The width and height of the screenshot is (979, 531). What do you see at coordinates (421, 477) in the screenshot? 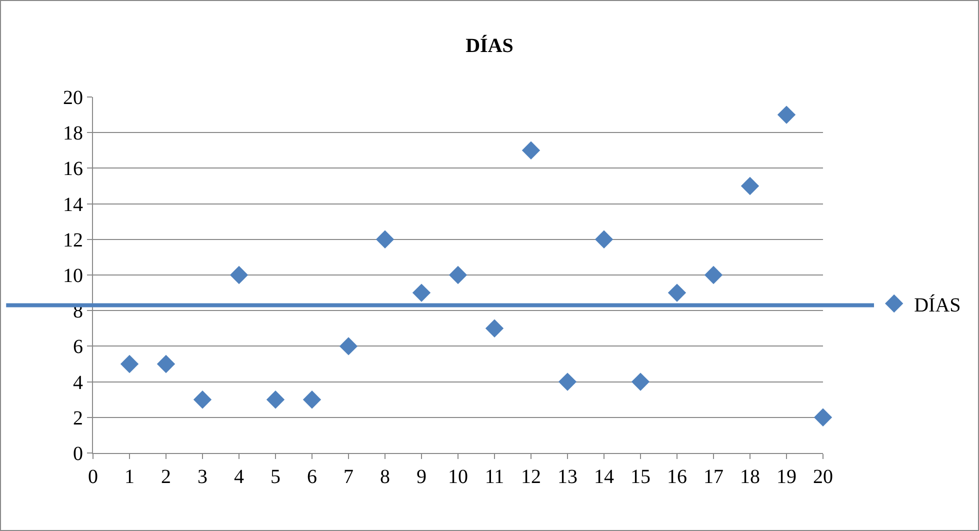
I see `x-tick-label: 9` at bounding box center [421, 477].